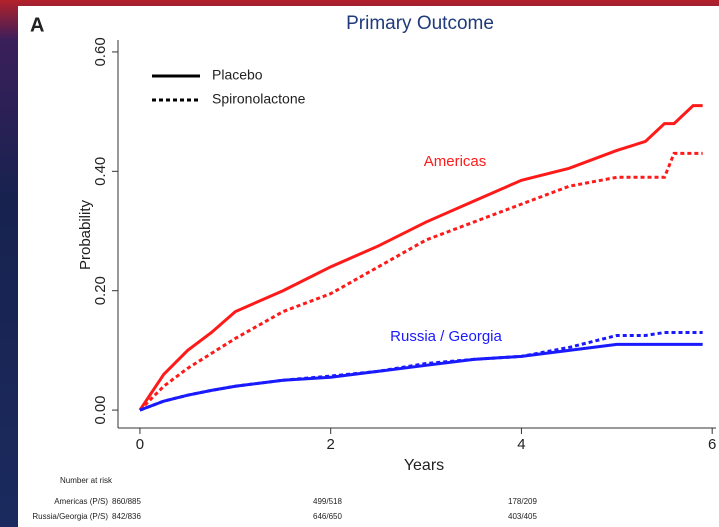 This screenshot has width=719, height=527. Describe the element at coordinates (86, 480) in the screenshot. I see `risk-table-title: Number at risk` at that location.